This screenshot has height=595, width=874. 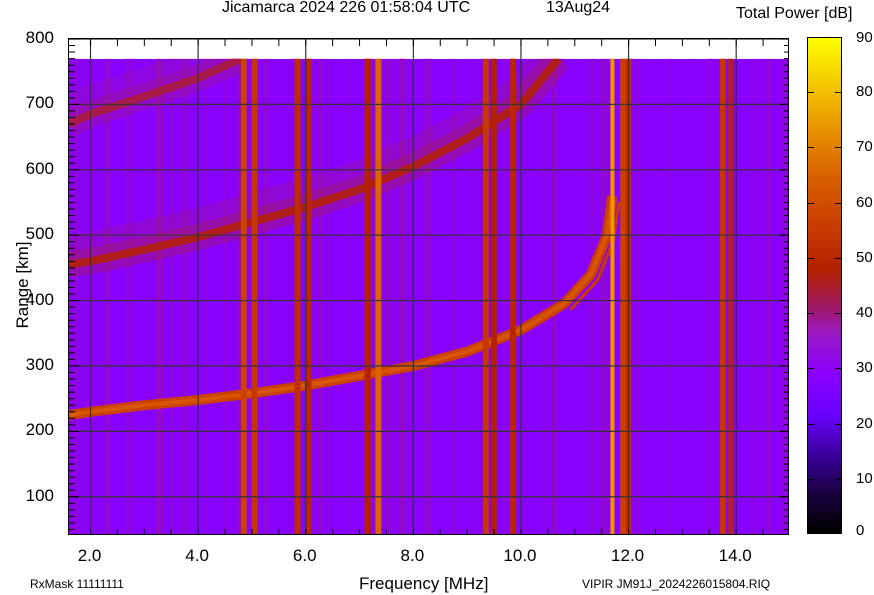 I want to click on y-tick-label: 300, so click(x=39, y=364).